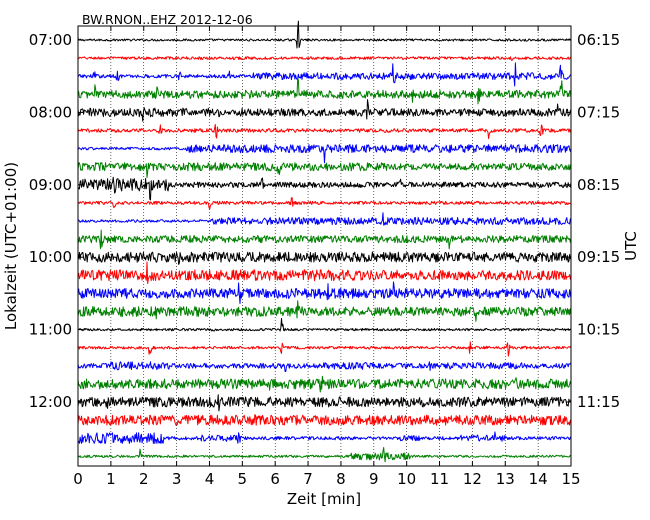 The width and height of the screenshot is (650, 520). Describe the element at coordinates (406, 479) in the screenshot. I see `x-tick-label: 10` at that location.